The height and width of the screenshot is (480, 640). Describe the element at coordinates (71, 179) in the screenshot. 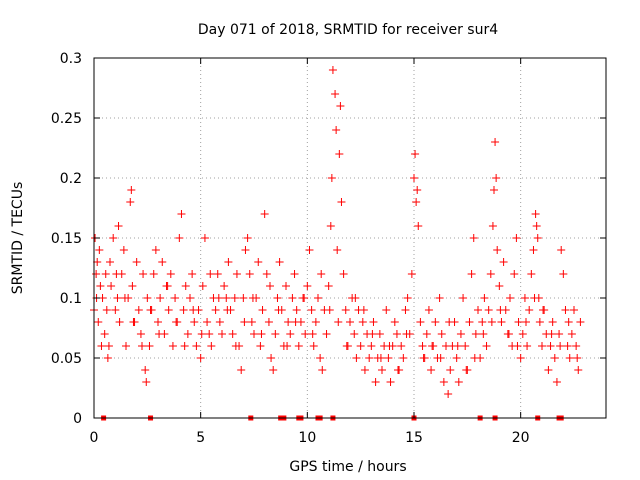

I see `y-tick-label: 0.2` at that location.